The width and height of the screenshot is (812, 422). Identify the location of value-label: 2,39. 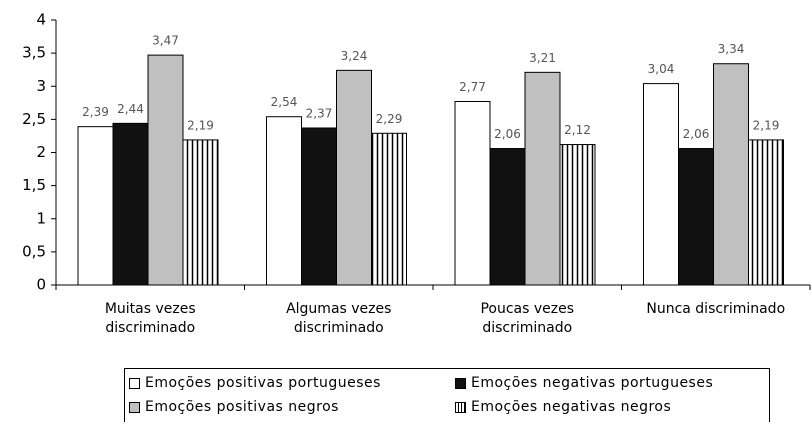
(95, 112).